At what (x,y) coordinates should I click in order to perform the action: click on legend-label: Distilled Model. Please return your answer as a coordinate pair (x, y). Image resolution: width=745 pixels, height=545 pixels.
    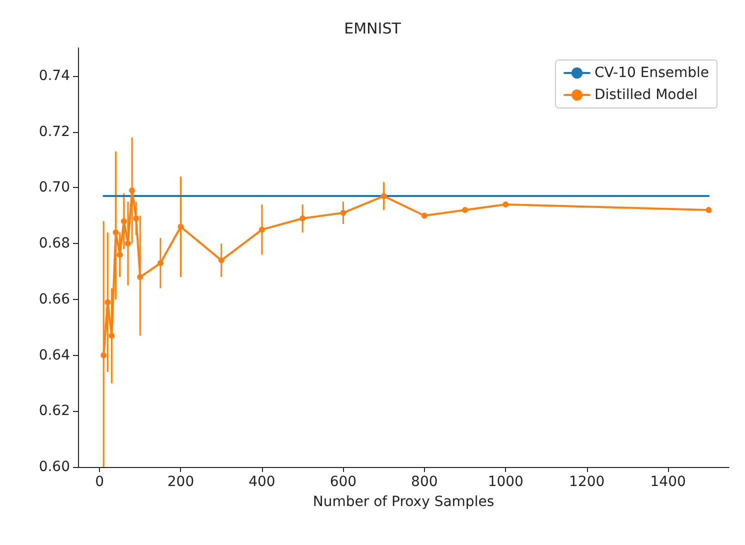
    Looking at the image, I should click on (646, 95).